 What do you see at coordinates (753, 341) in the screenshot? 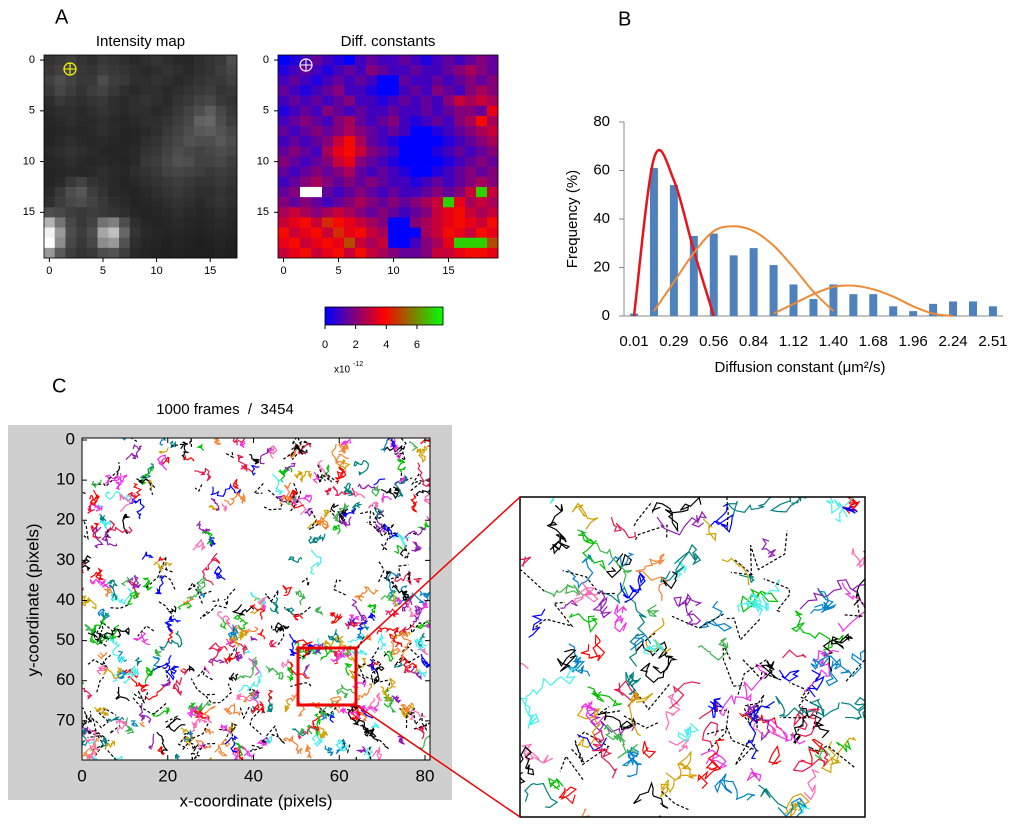
I see `x-tick-label: 0.84` at bounding box center [753, 341].